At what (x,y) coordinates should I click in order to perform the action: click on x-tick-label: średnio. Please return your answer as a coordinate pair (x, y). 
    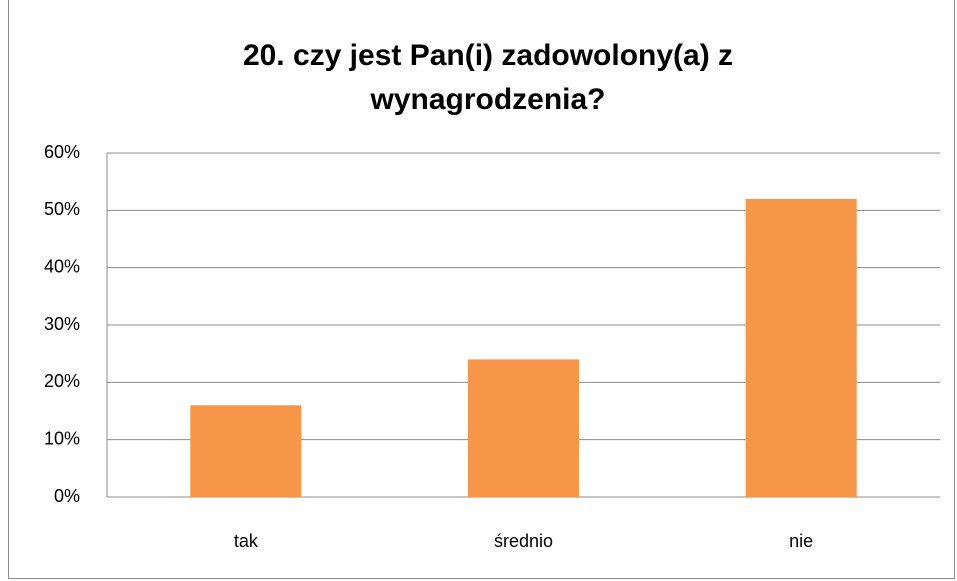
    Looking at the image, I should click on (523, 541).